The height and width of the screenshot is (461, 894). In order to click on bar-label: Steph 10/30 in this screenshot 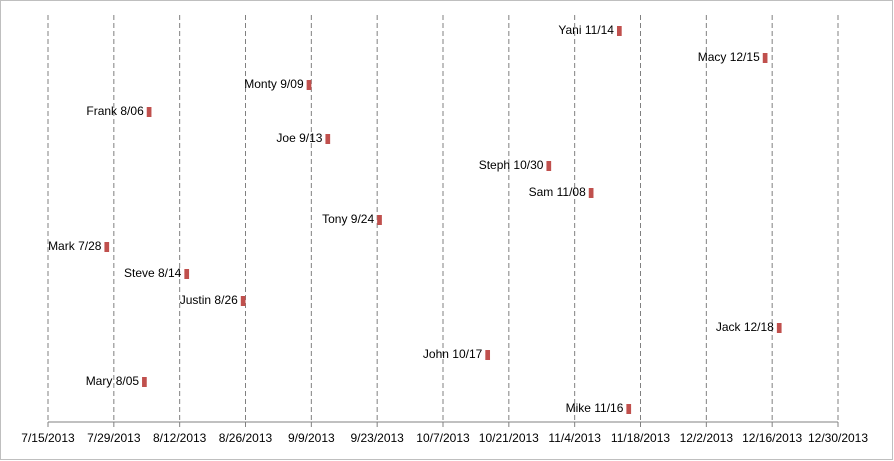, I will do `click(511, 165)`.